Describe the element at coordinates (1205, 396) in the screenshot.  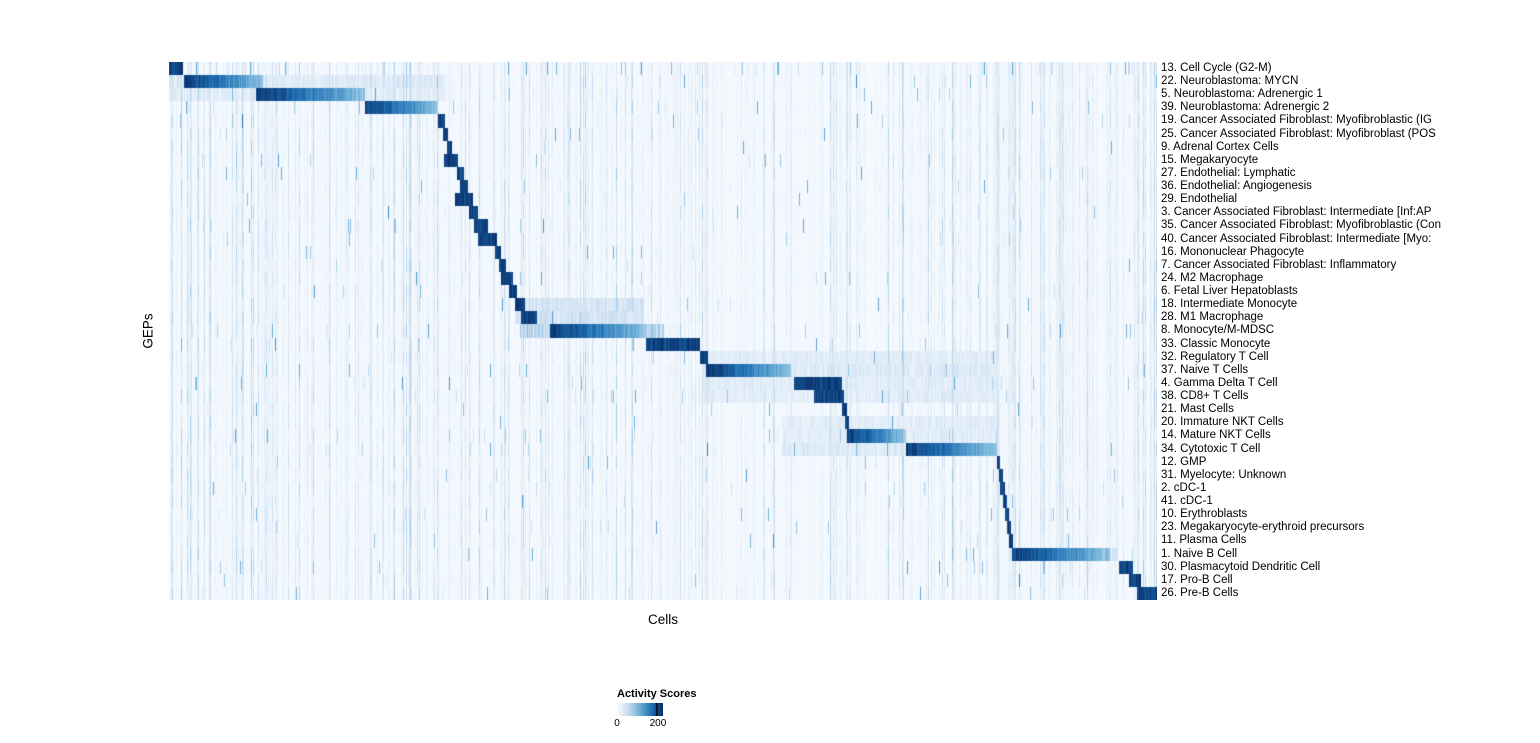
I see `gep-row-label: 38. CD8+ T Cells` at that location.